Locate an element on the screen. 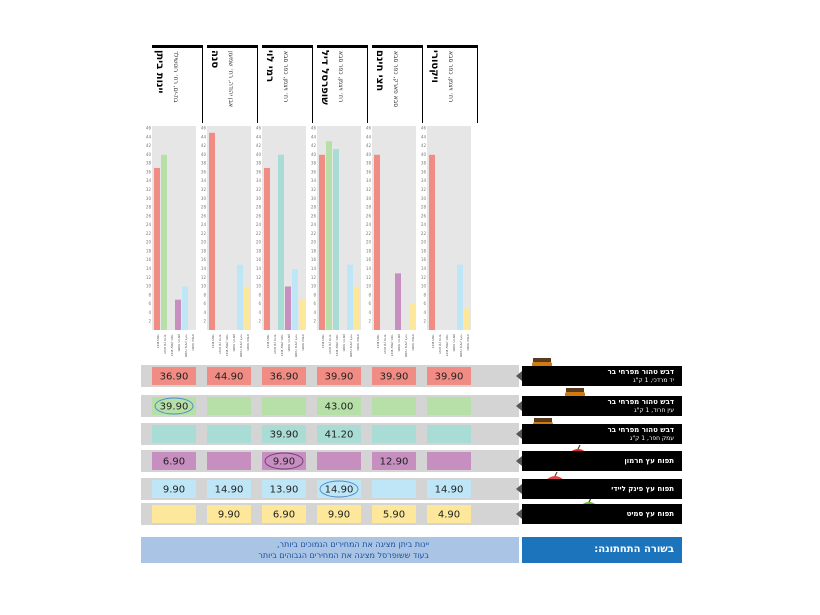 This screenshot has height=615, width=820. product-name: תפוח עץ חרמון is located at coordinates (649, 461).